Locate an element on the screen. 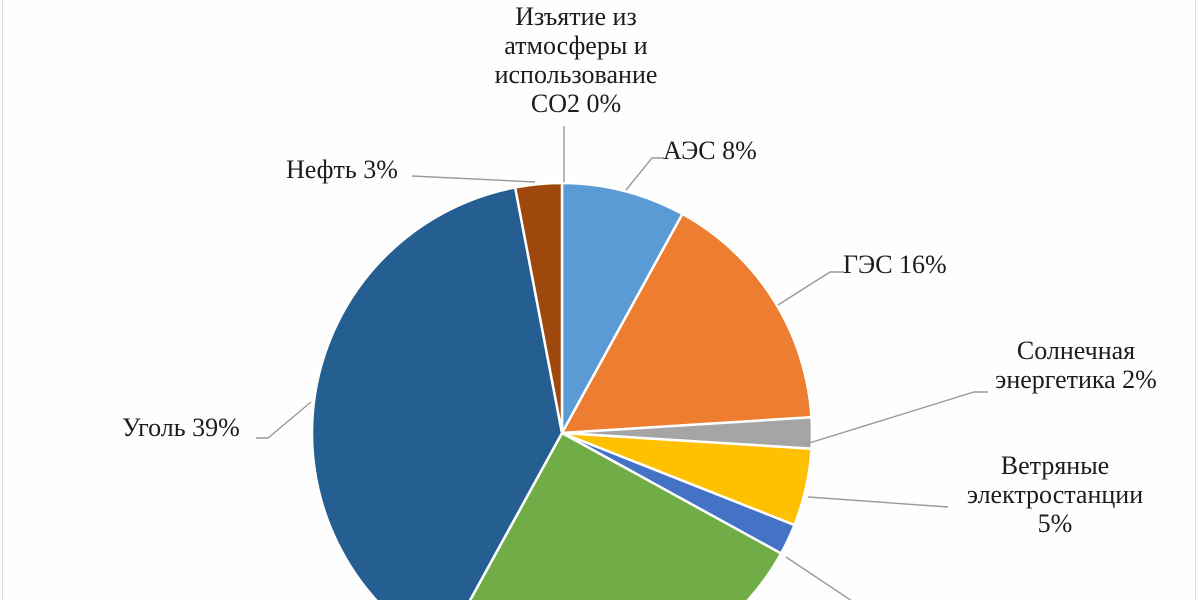 Image resolution: width=1200 pixels, height=600 pixels. slice-label-wind-line3: 5% is located at coordinates (1055, 523).